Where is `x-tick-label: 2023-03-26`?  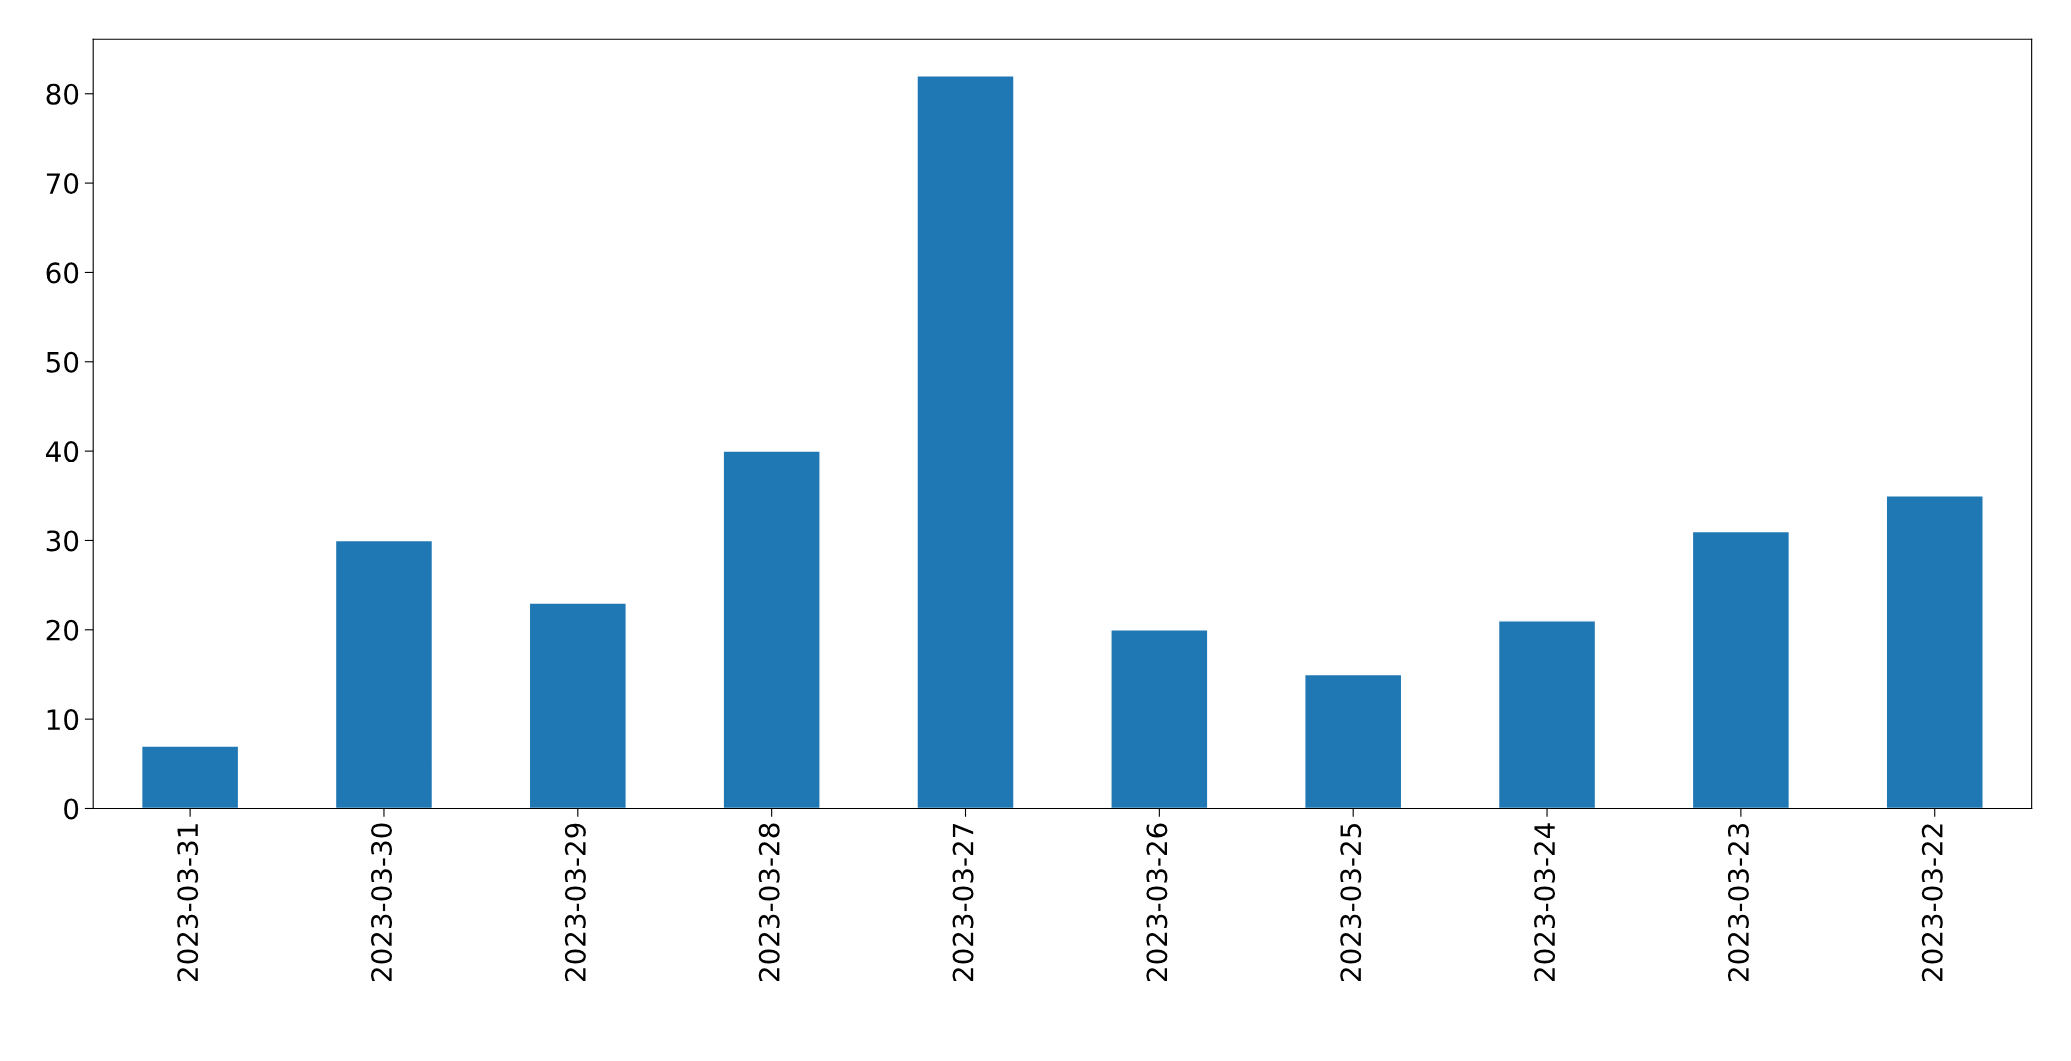 x-tick-label: 2023-03-26 is located at coordinates (1157, 902).